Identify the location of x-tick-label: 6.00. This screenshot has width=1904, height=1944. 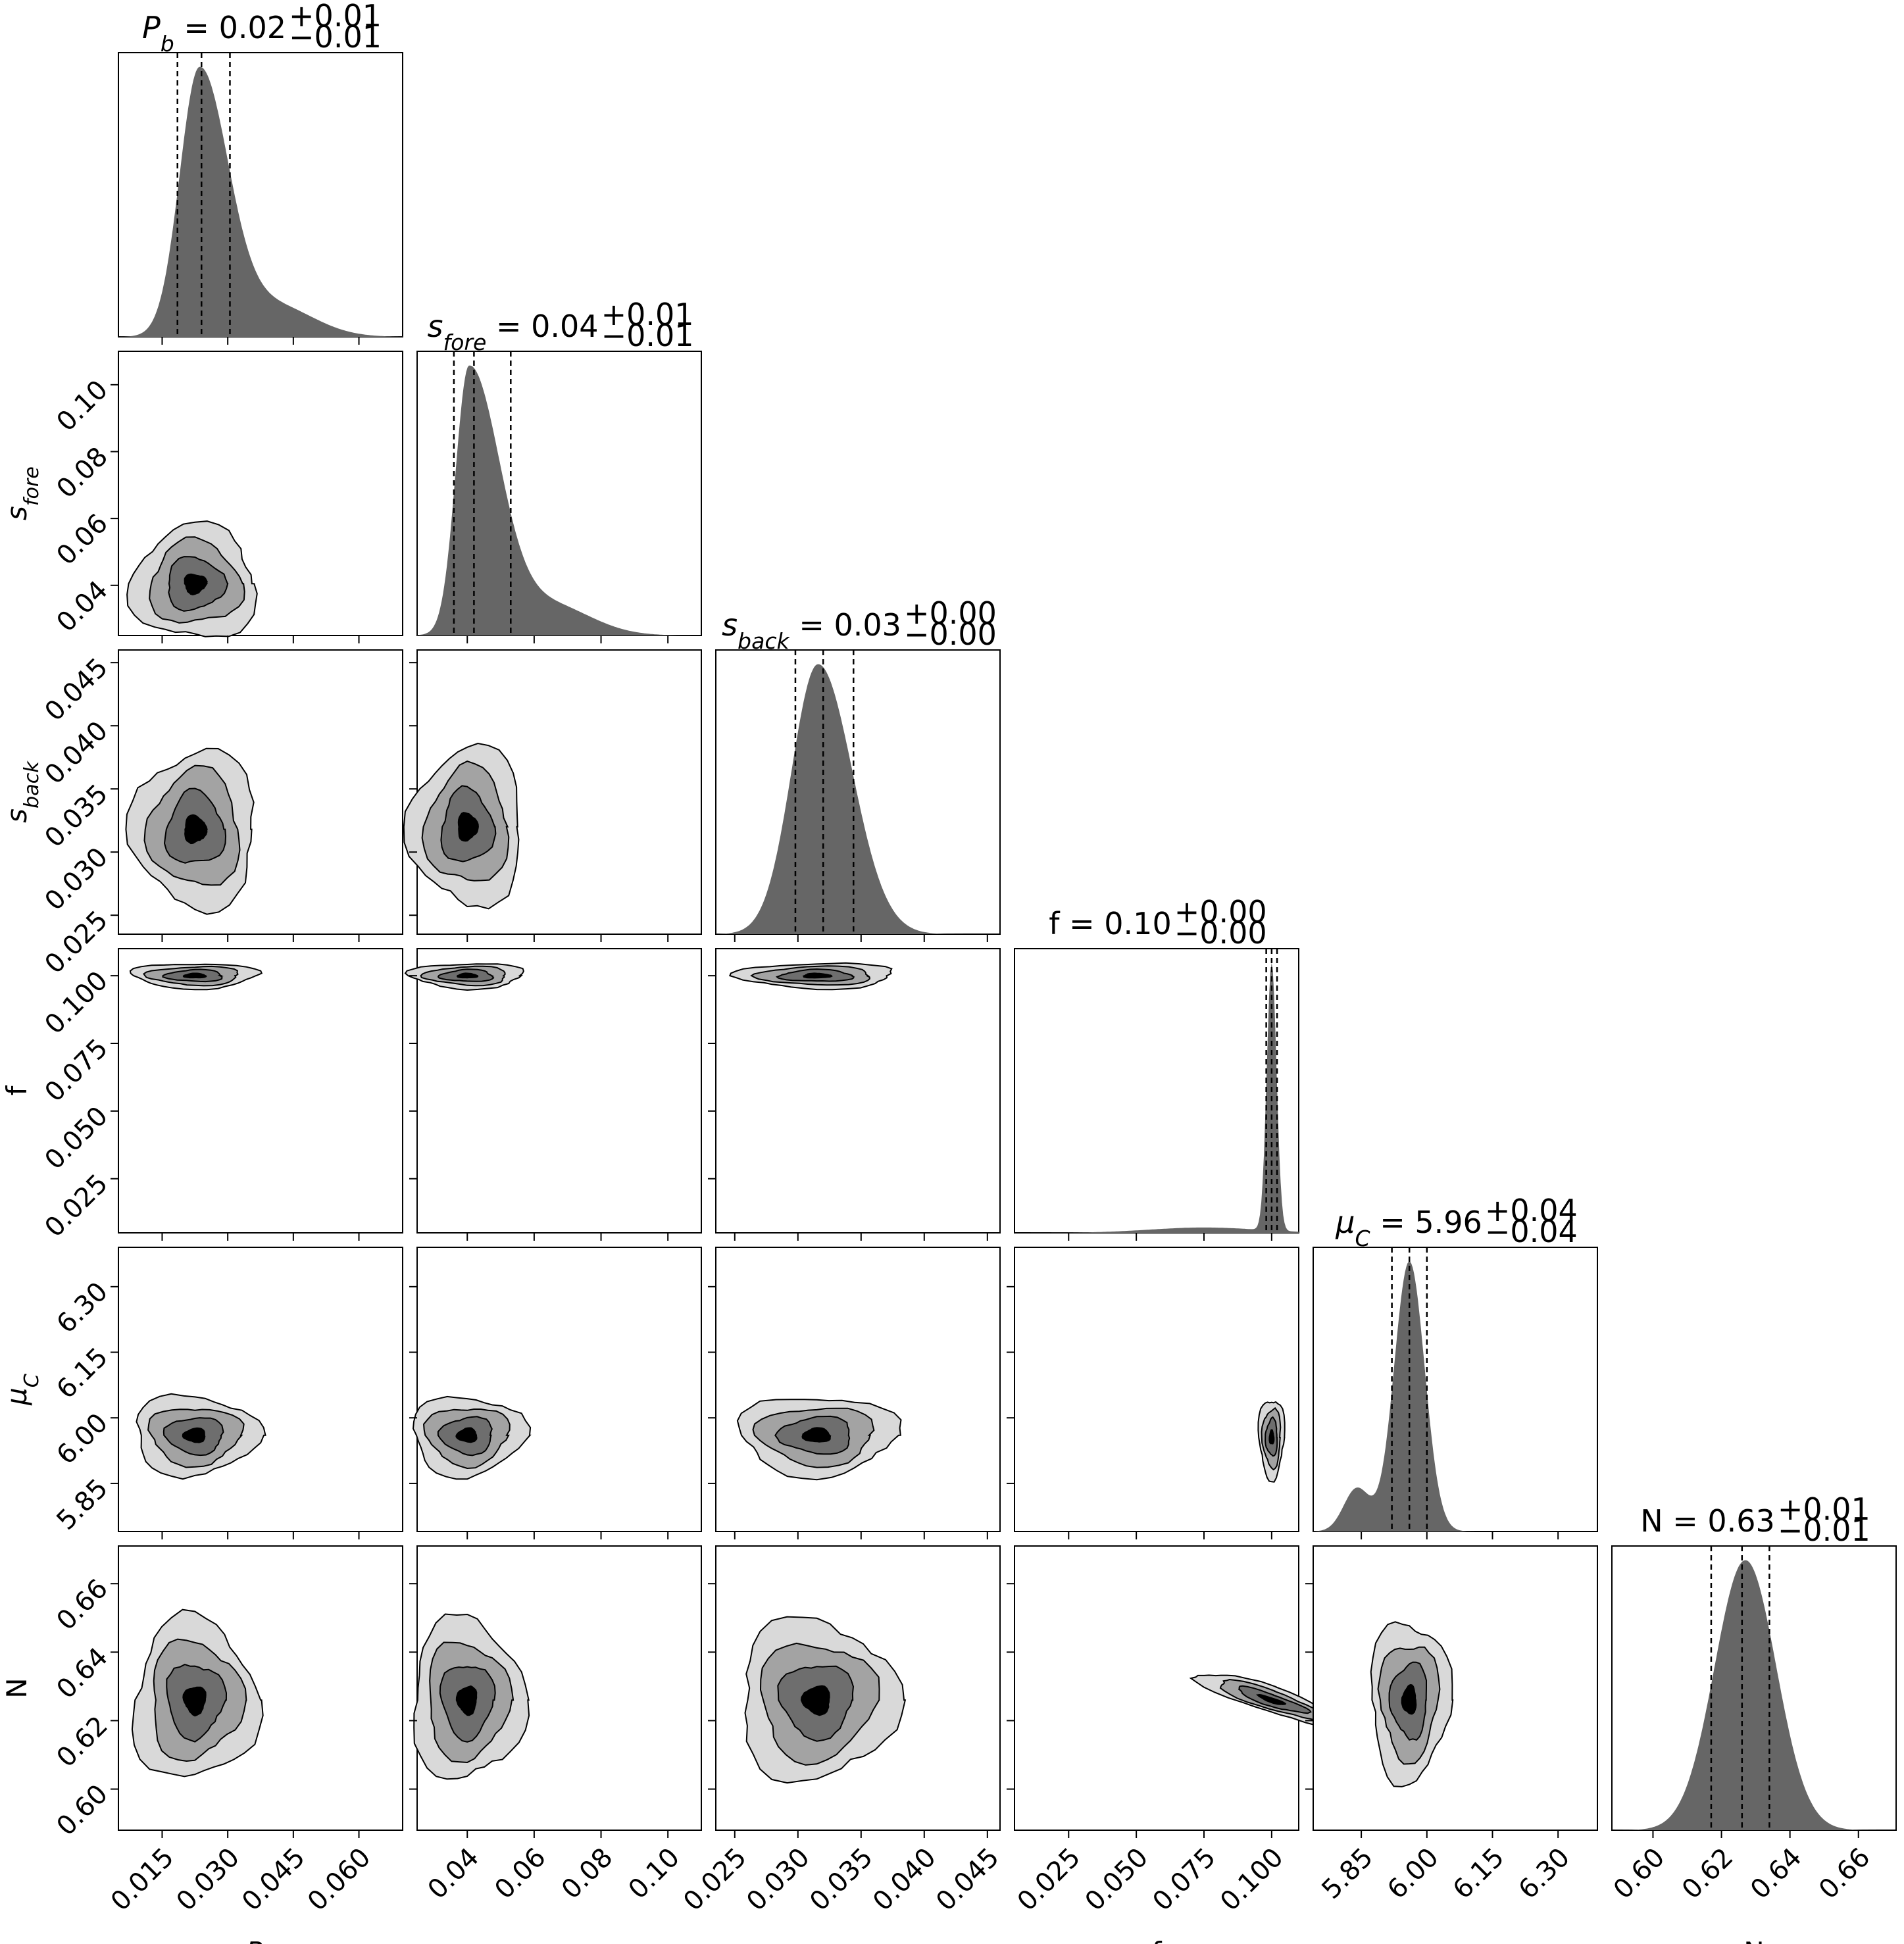
(1413, 1873).